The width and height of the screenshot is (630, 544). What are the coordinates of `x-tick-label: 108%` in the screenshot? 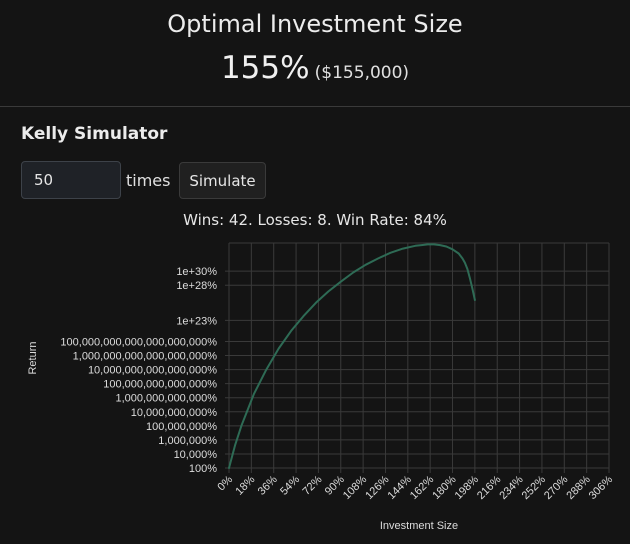 It's located at (355, 487).